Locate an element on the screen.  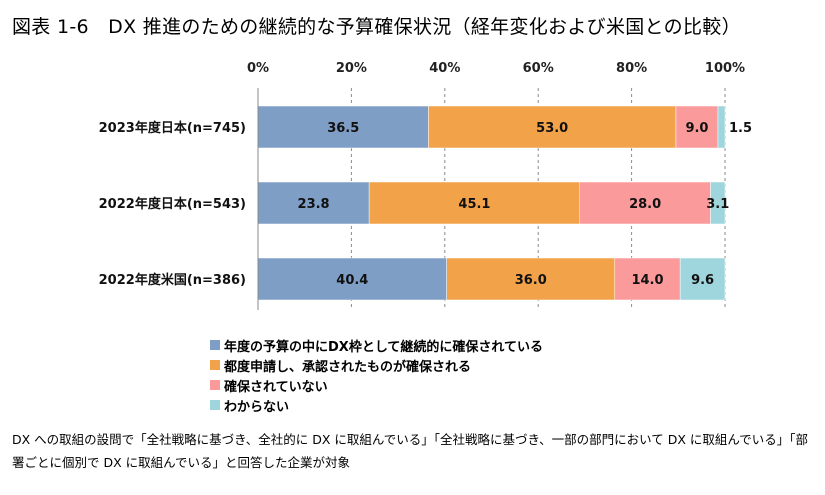
data-label: 23.8 is located at coordinates (314, 204).